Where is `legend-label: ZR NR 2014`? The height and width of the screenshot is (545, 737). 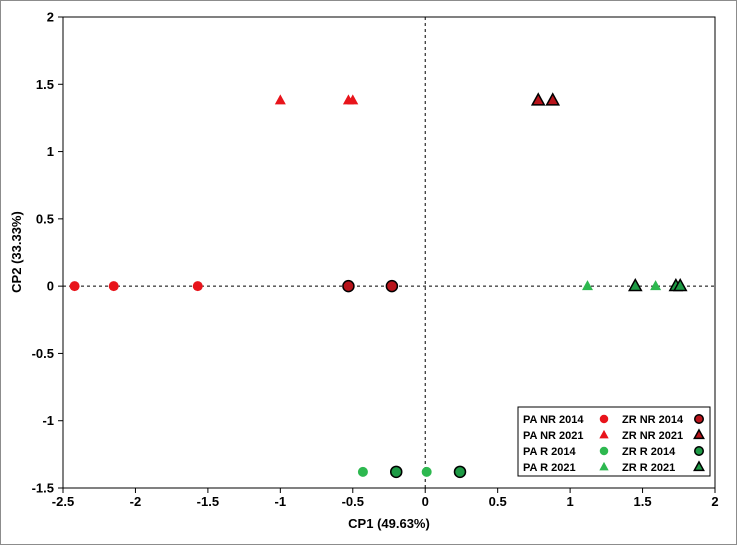
legend-label: ZR NR 2014 is located at coordinates (653, 420).